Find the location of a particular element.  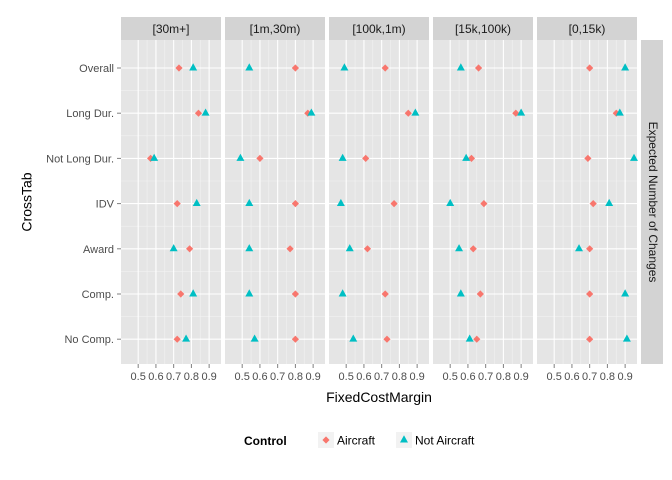

legend-key-aircraft is located at coordinates (326, 440).